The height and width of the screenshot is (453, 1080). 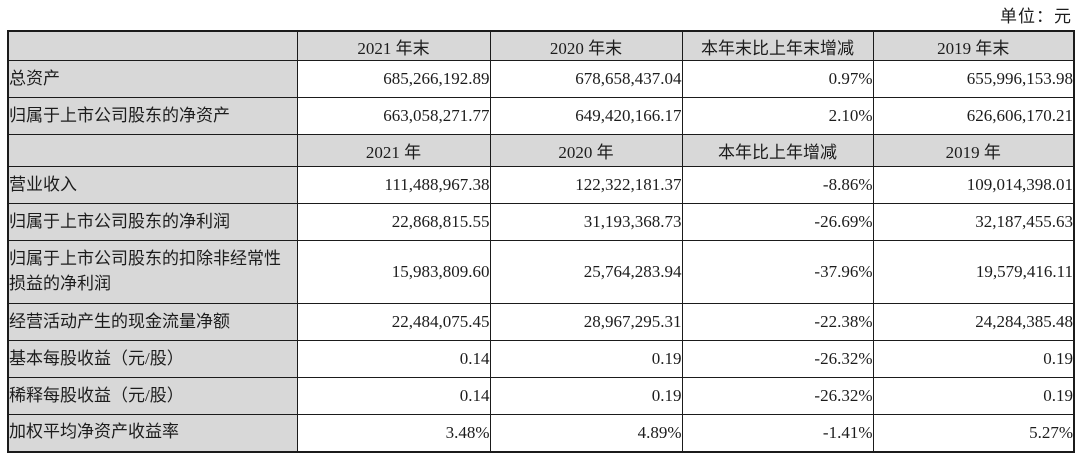 I want to click on value-change: -22.38%, so click(x=777, y=322).